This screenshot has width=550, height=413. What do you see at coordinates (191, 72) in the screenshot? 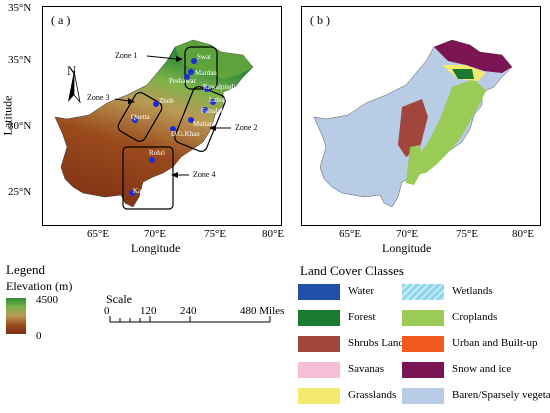
I see `city-dot-mardan` at bounding box center [191, 72].